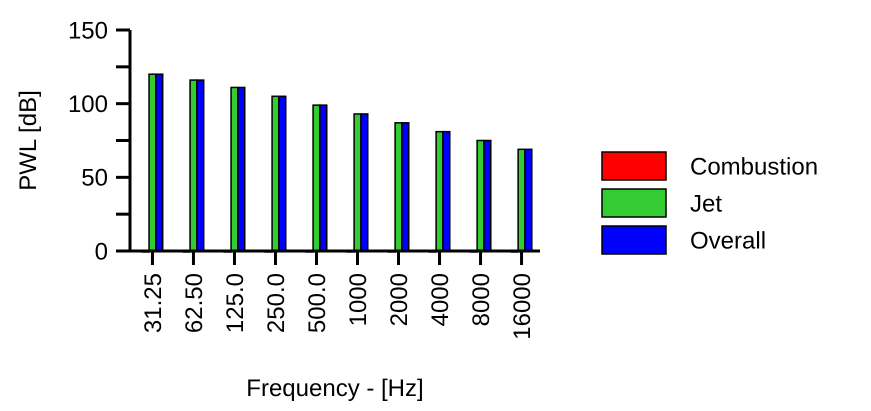 Image resolution: width=871 pixels, height=411 pixels. Describe the element at coordinates (399, 299) in the screenshot. I see `x-tick-label: 2000` at that location.